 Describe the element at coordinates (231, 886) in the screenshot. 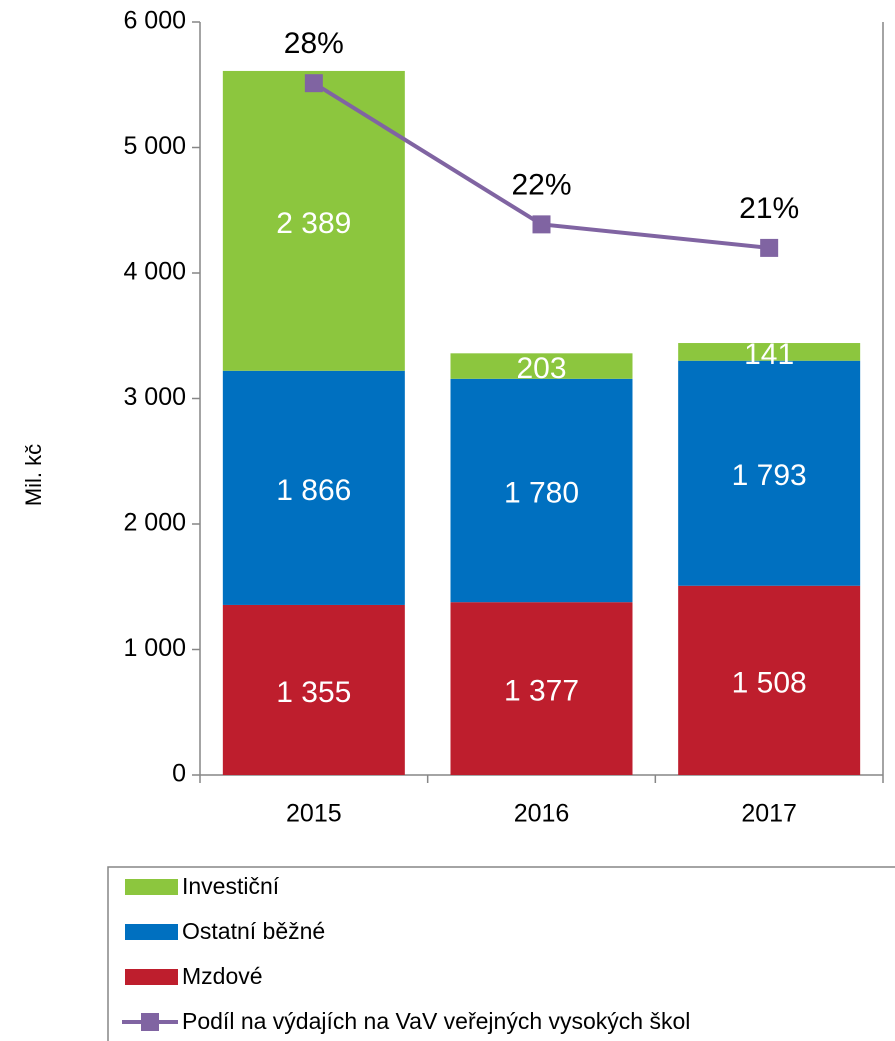

I see `legend-label: Investiční` at that location.